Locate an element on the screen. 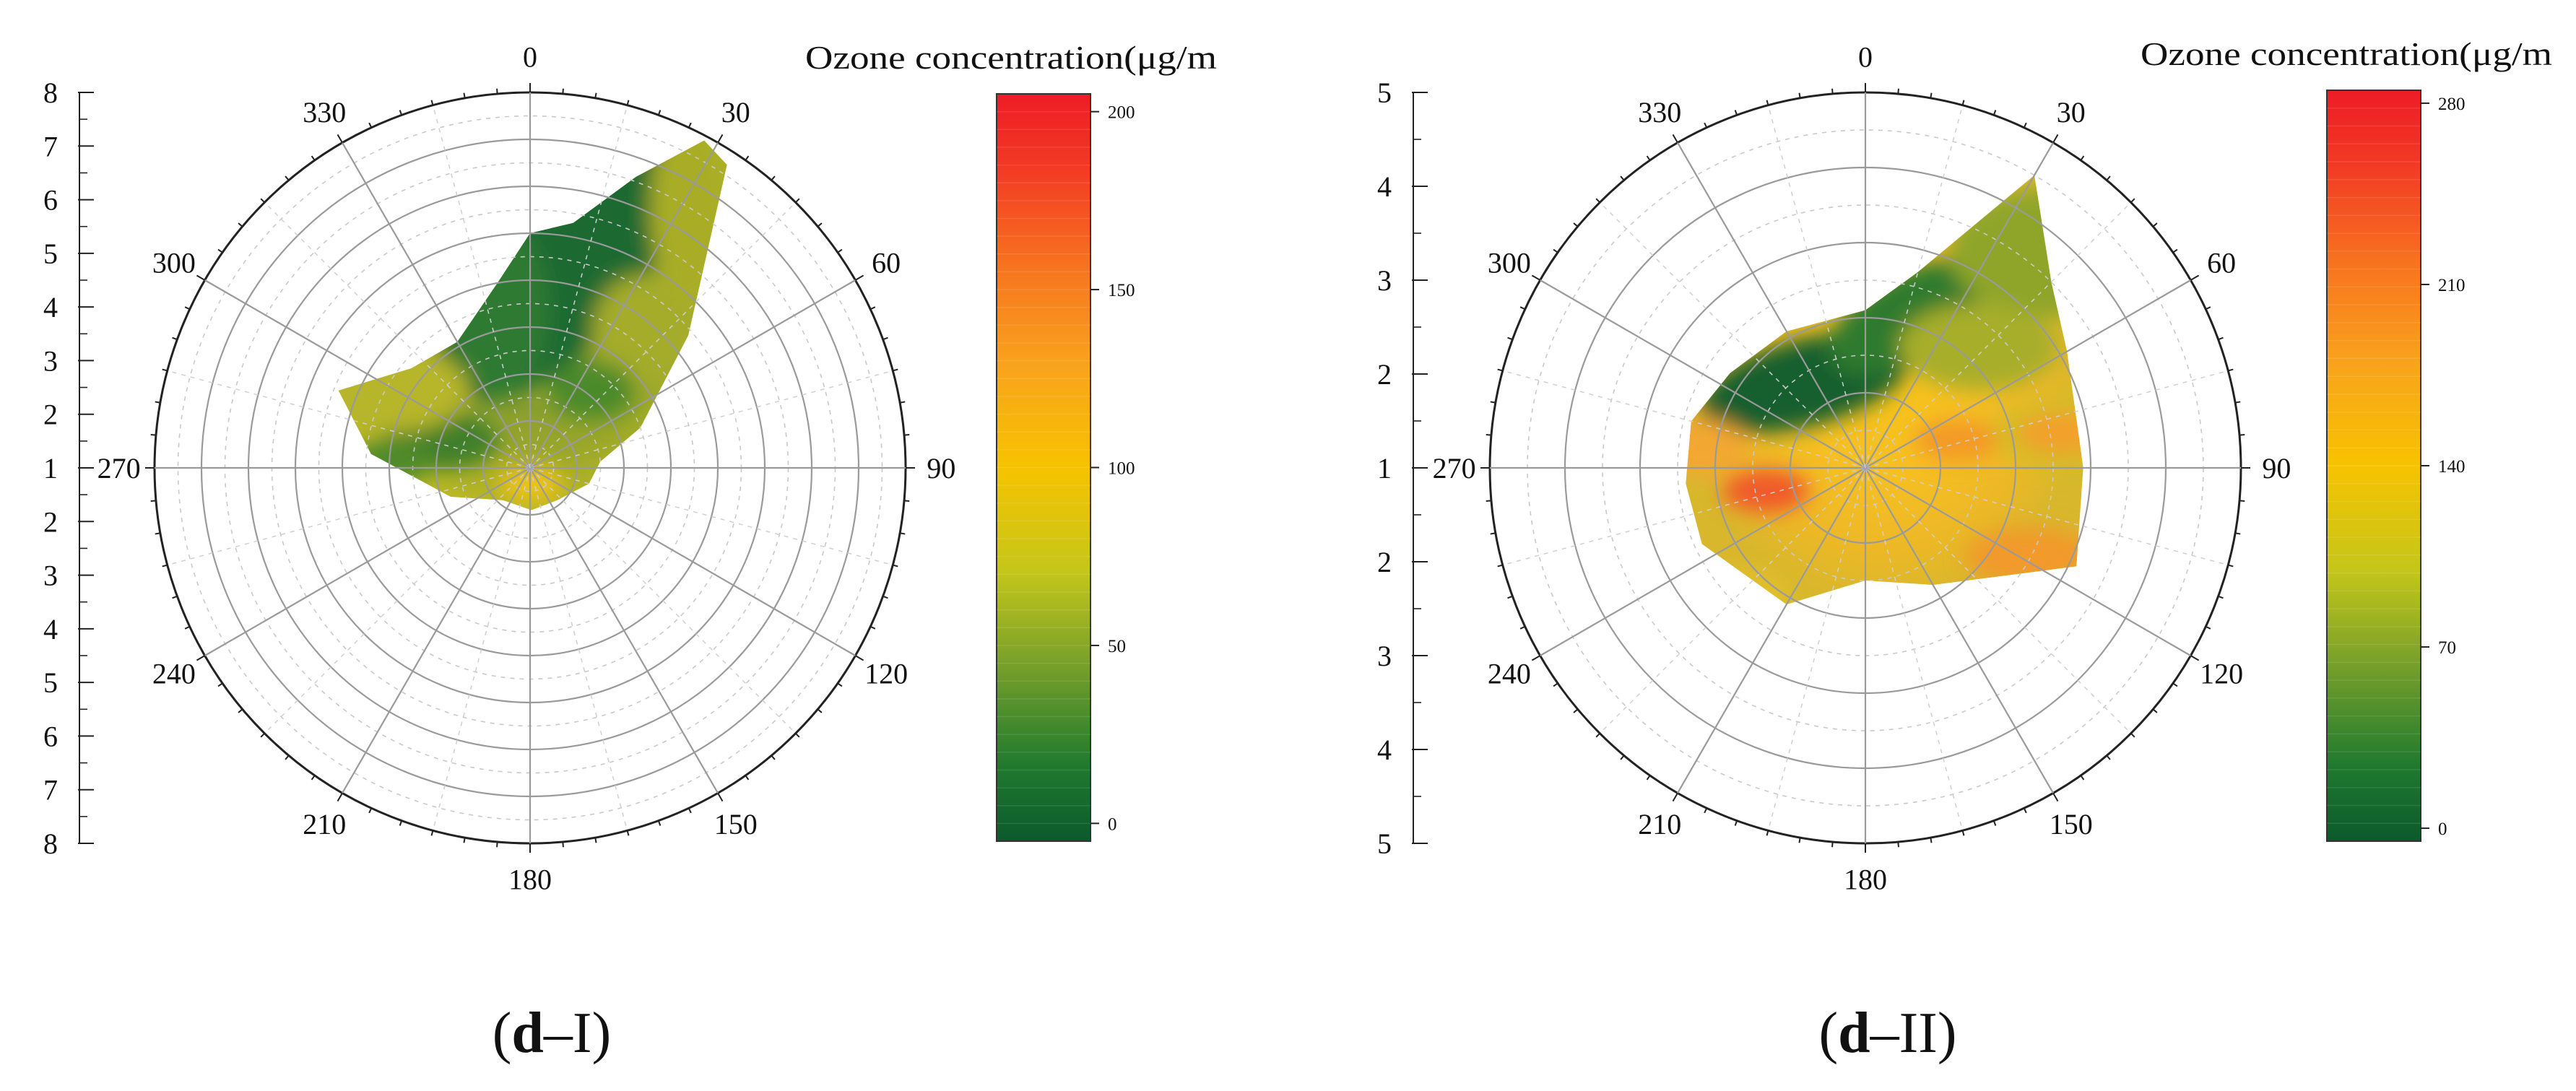  radial-tick-label: 4 is located at coordinates (1384, 750).